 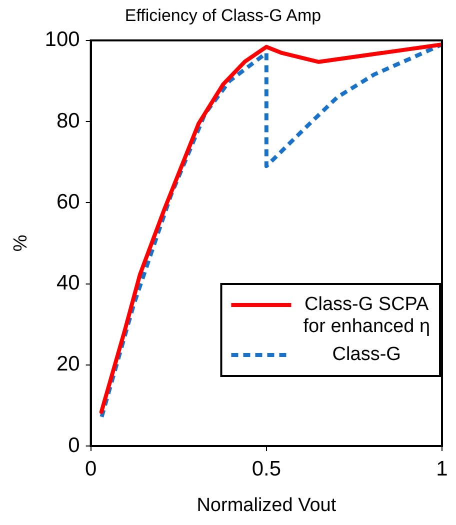 I want to click on y-axis-title: %, so click(x=21, y=243).